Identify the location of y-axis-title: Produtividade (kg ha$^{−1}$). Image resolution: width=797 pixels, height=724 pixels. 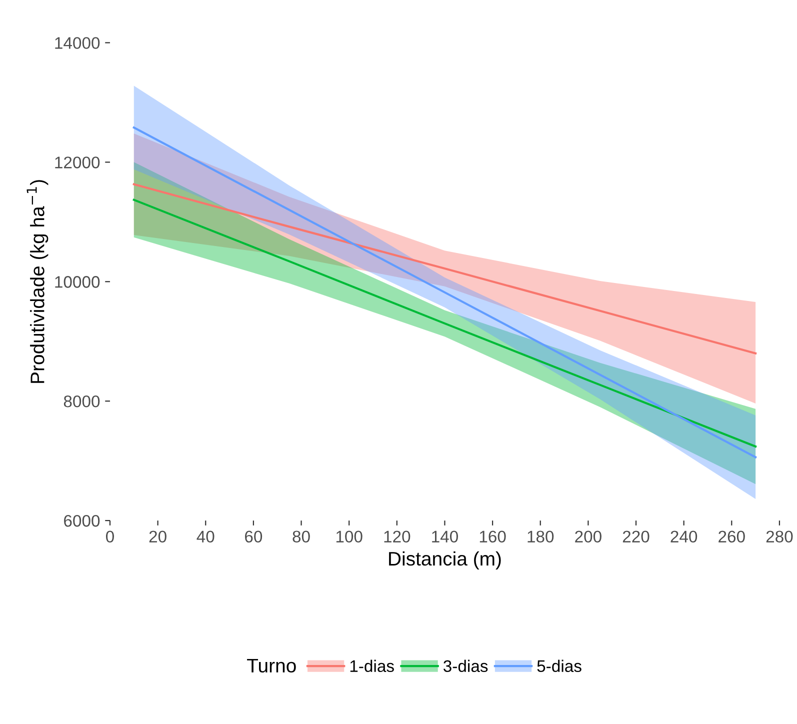
(37, 281).